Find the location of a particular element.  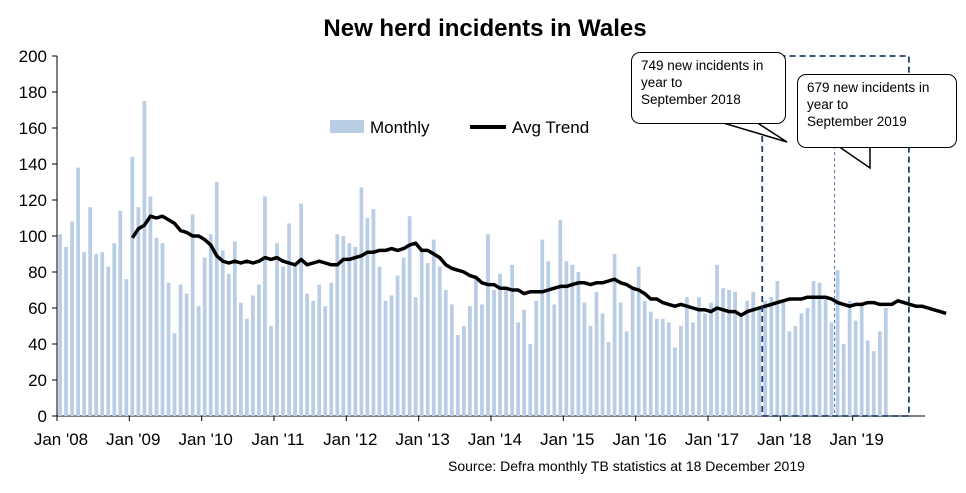

chart-title: New herd incidents in Wales is located at coordinates (484, 28).